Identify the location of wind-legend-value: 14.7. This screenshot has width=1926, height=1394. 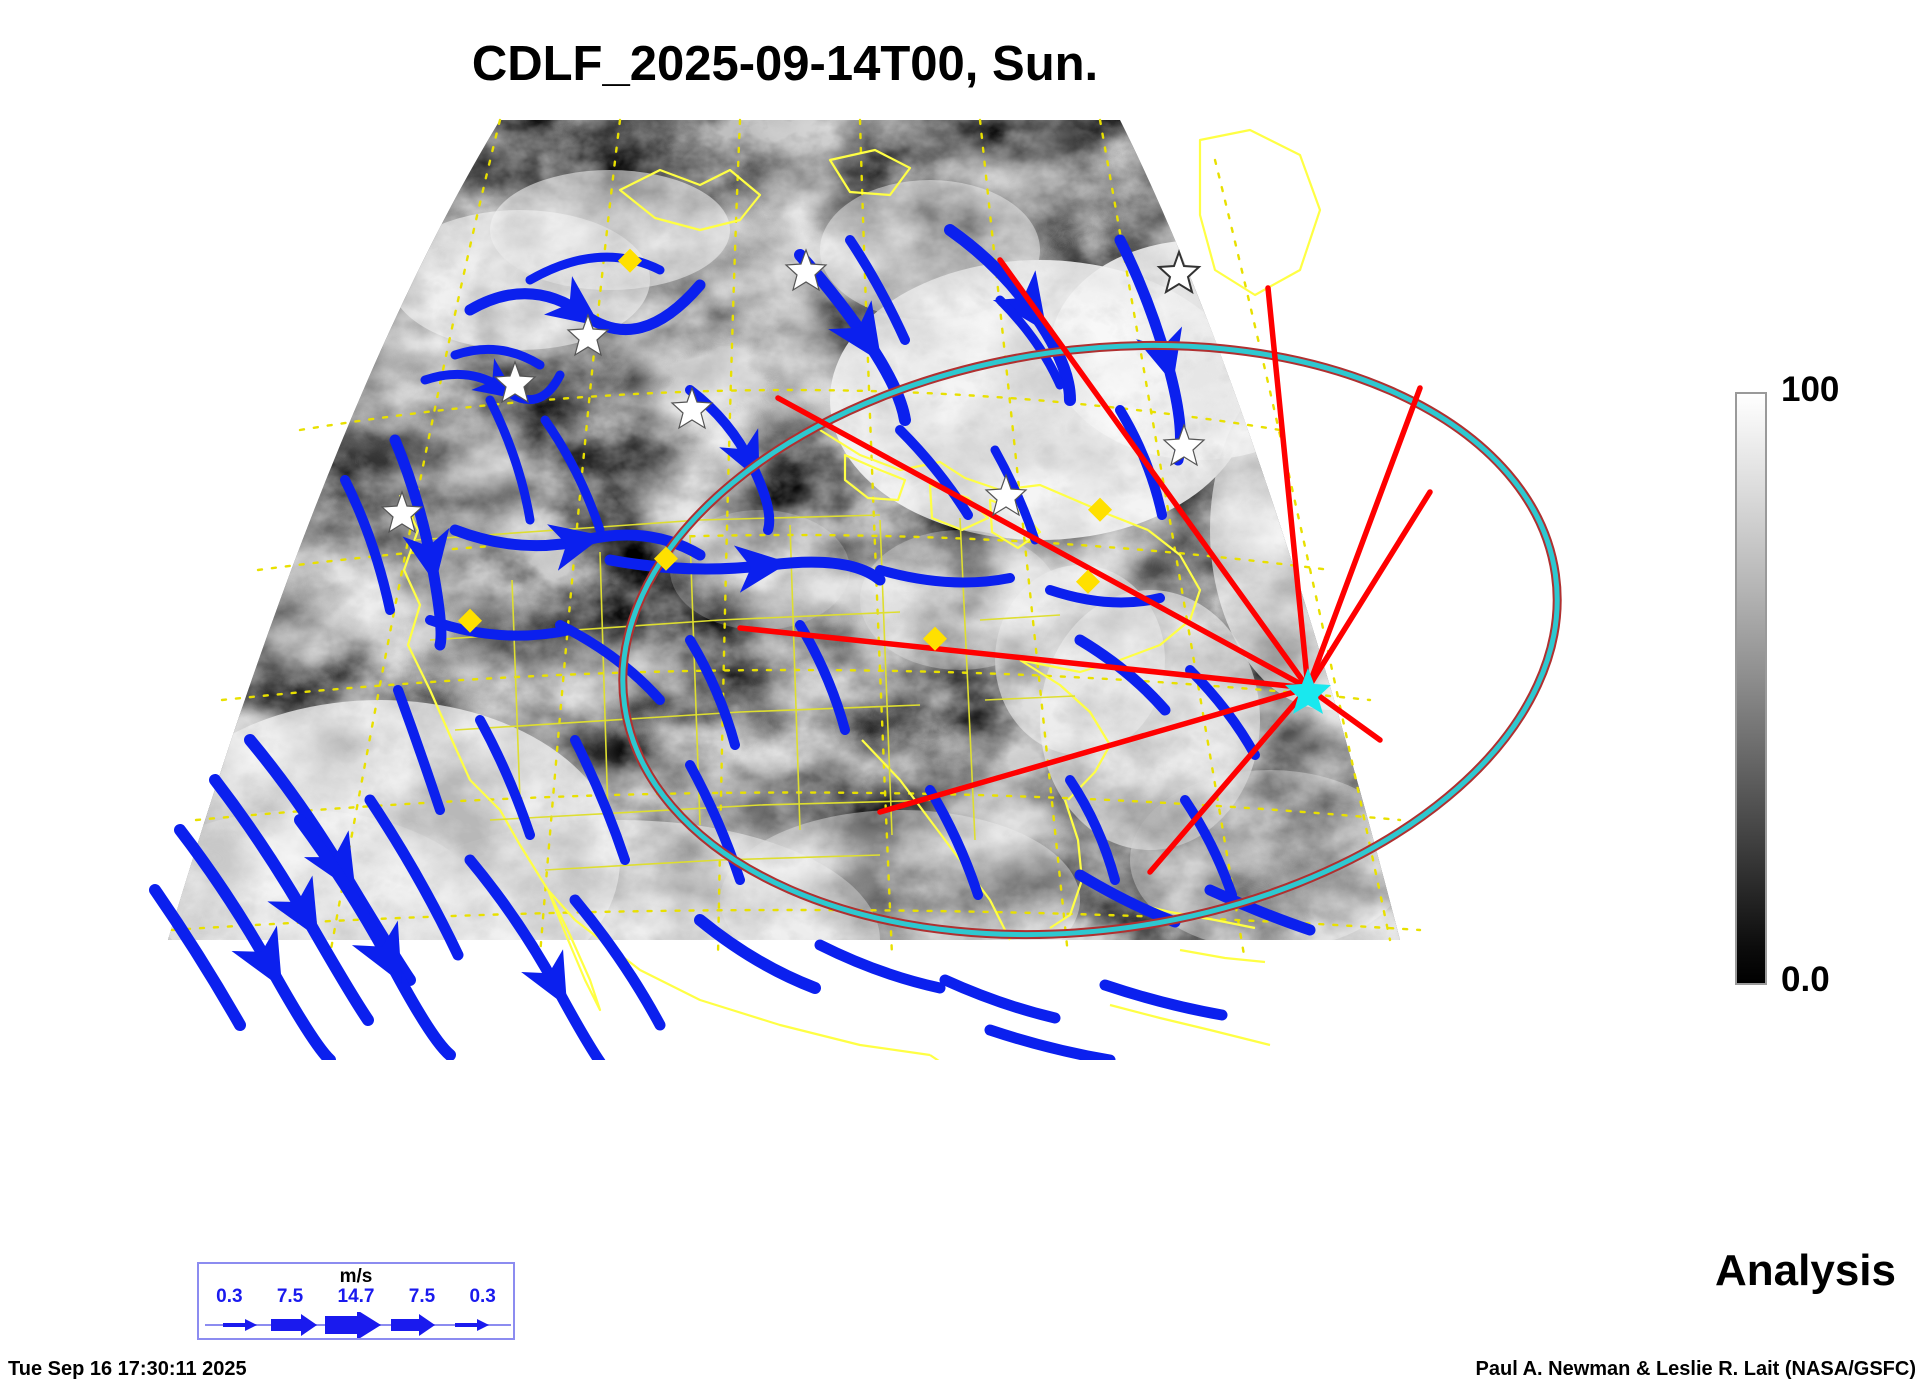
(356, 1296).